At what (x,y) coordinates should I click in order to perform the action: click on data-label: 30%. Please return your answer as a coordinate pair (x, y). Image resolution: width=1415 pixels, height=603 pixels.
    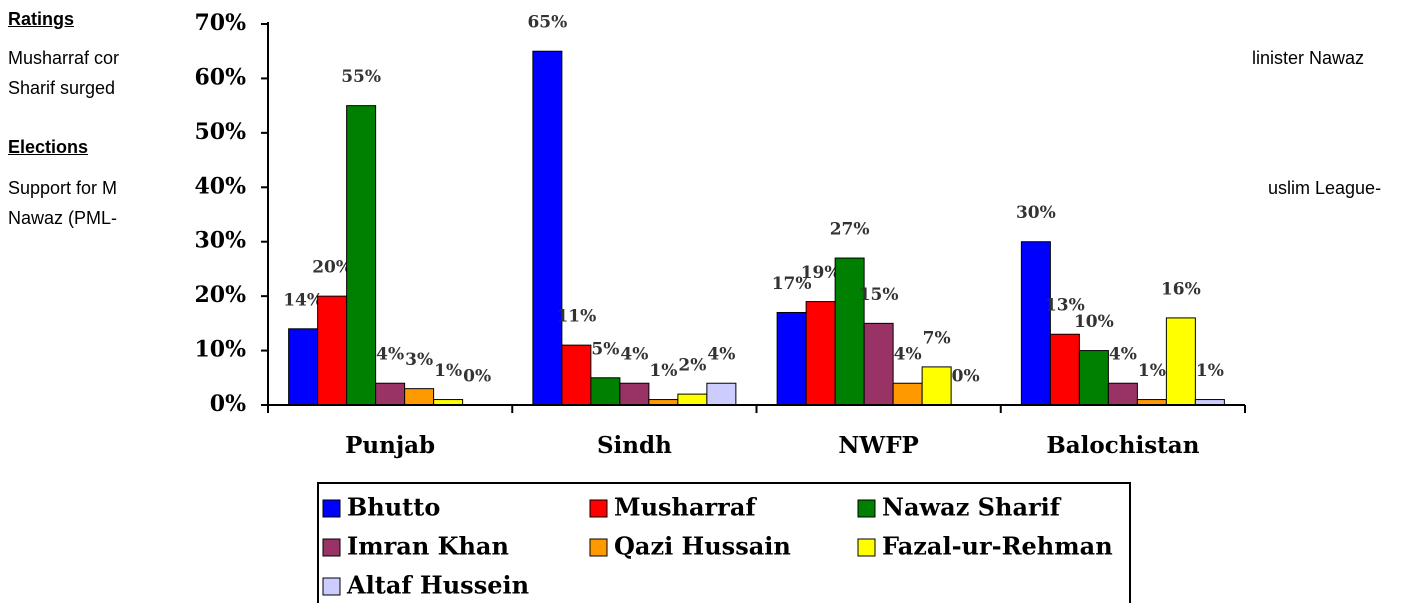
    Looking at the image, I should click on (1036, 213).